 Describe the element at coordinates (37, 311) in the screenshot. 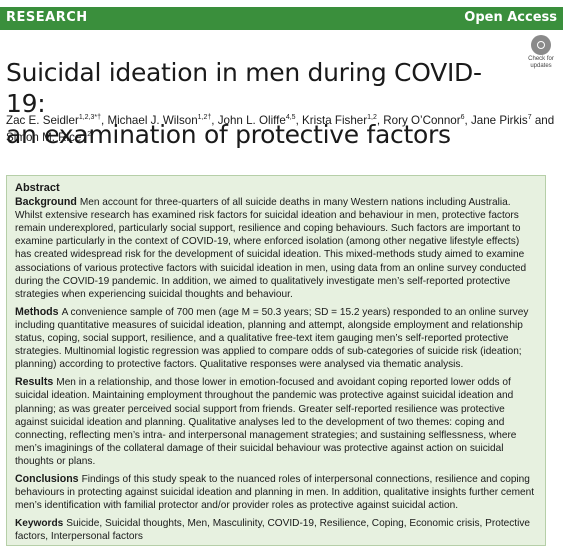

I see `section-label: Methods` at that location.